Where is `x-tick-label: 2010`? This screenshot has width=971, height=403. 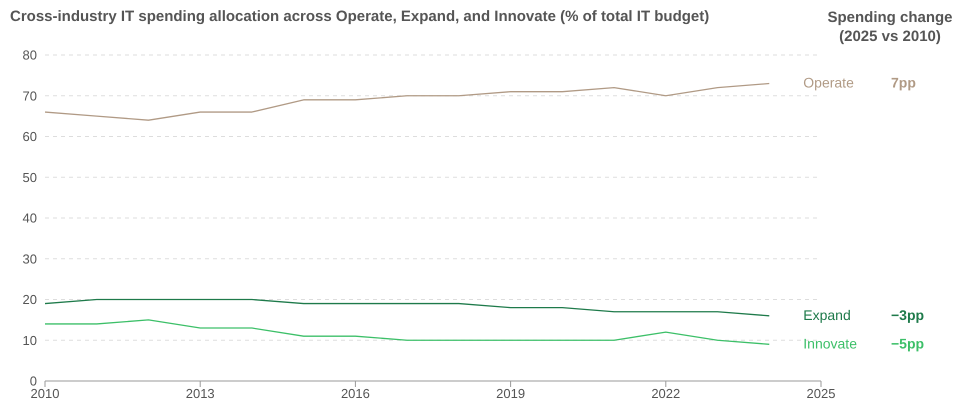 x-tick-label: 2010 is located at coordinates (45, 394).